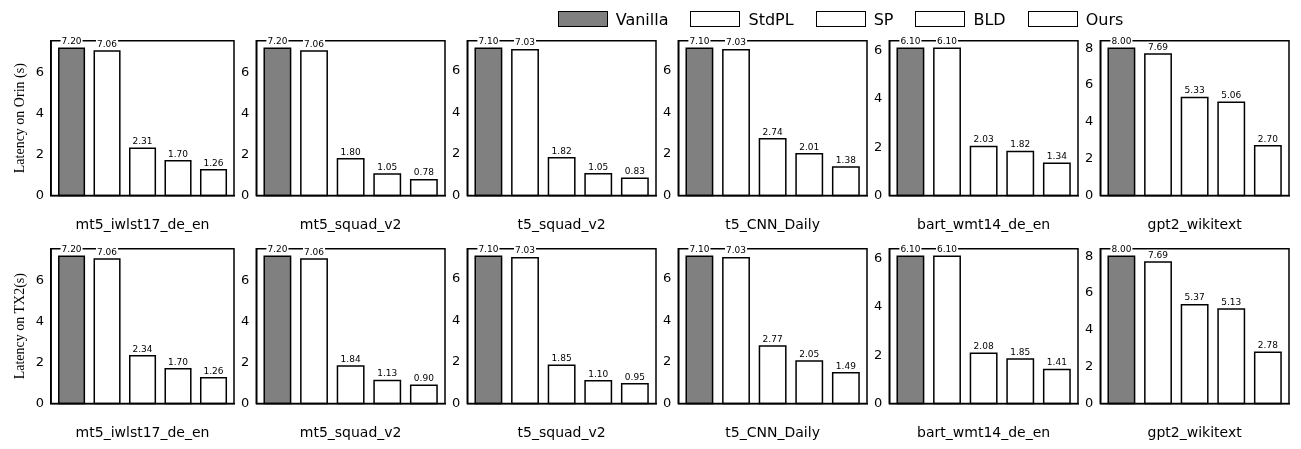  What do you see at coordinates (1056, 362) in the screenshot?
I see `data-label: 1.41` at bounding box center [1056, 362].